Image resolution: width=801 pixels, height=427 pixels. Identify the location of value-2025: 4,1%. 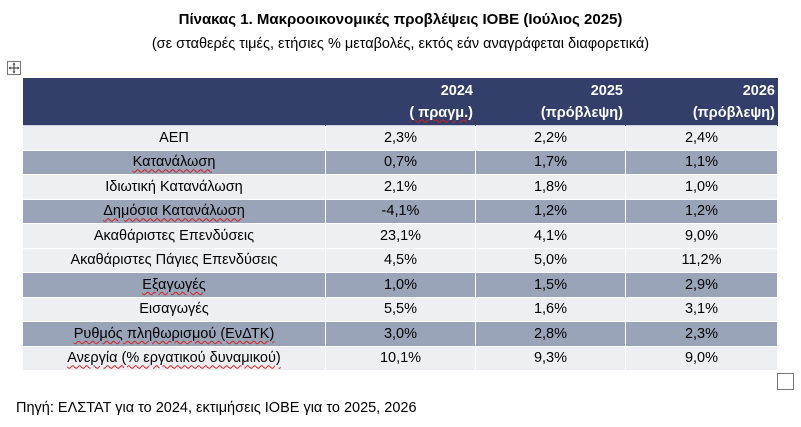
(550, 236).